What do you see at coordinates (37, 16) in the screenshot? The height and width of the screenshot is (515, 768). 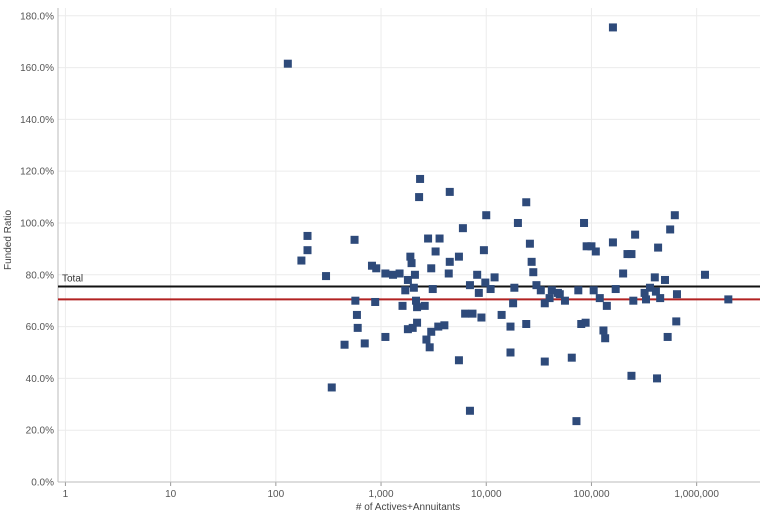 I see `y-tick-label: 180.0%` at bounding box center [37, 16].